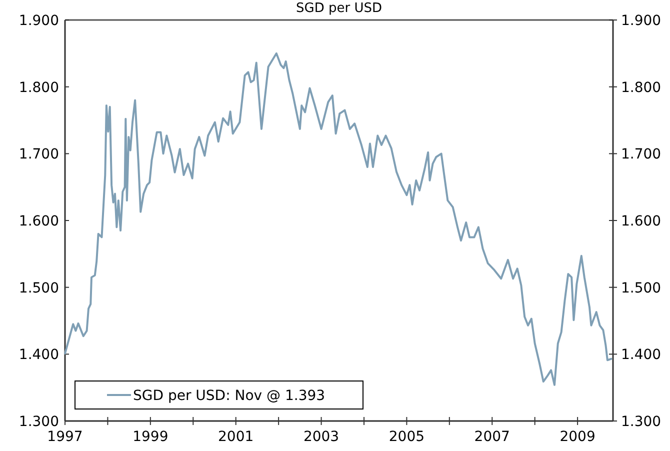  What do you see at coordinates (38, 88) in the screenshot?
I see `y-tick-label: 1.800` at bounding box center [38, 88].